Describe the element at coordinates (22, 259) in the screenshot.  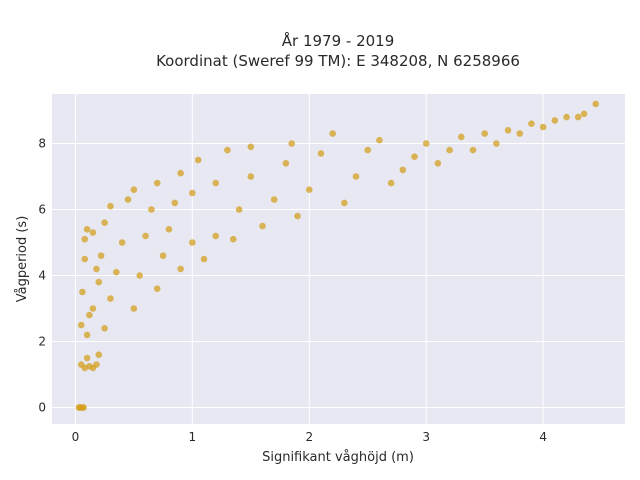
I see `y-axis-title: Vågperiod (s)` at that location.